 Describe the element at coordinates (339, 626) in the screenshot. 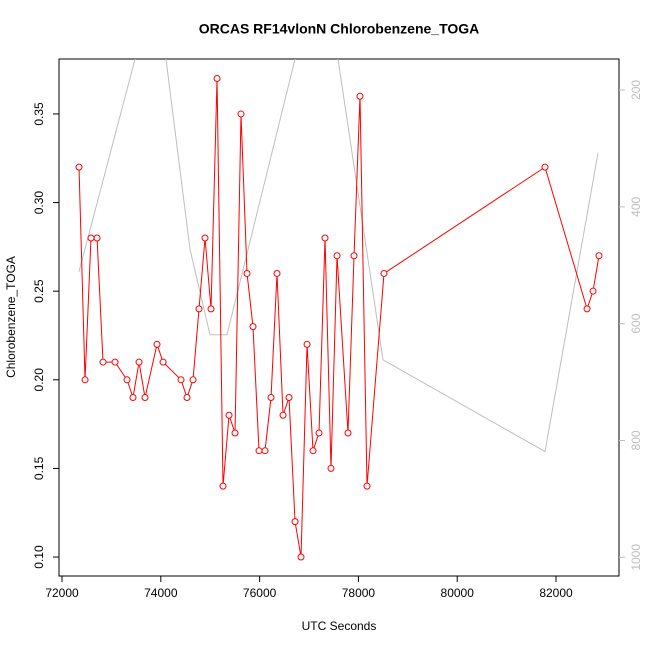

I see `x-axis-label: UTC Seconds` at that location.